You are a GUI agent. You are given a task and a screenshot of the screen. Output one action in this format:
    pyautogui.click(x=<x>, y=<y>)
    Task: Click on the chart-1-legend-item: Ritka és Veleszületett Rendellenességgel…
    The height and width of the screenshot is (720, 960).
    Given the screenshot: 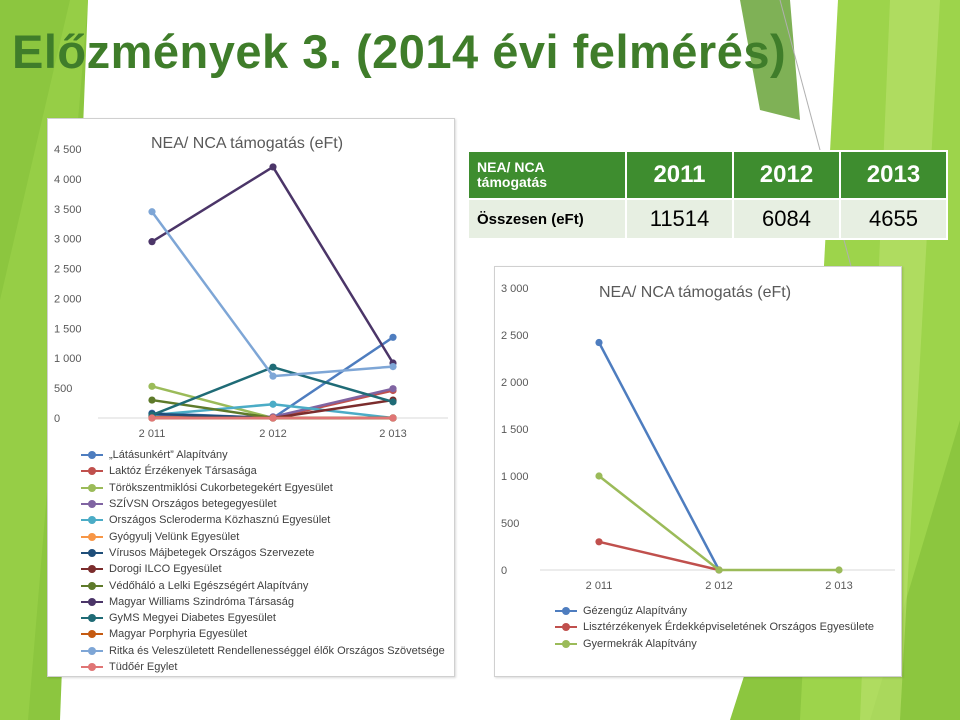 What is the action you would take?
    pyautogui.click(x=263, y=651)
    